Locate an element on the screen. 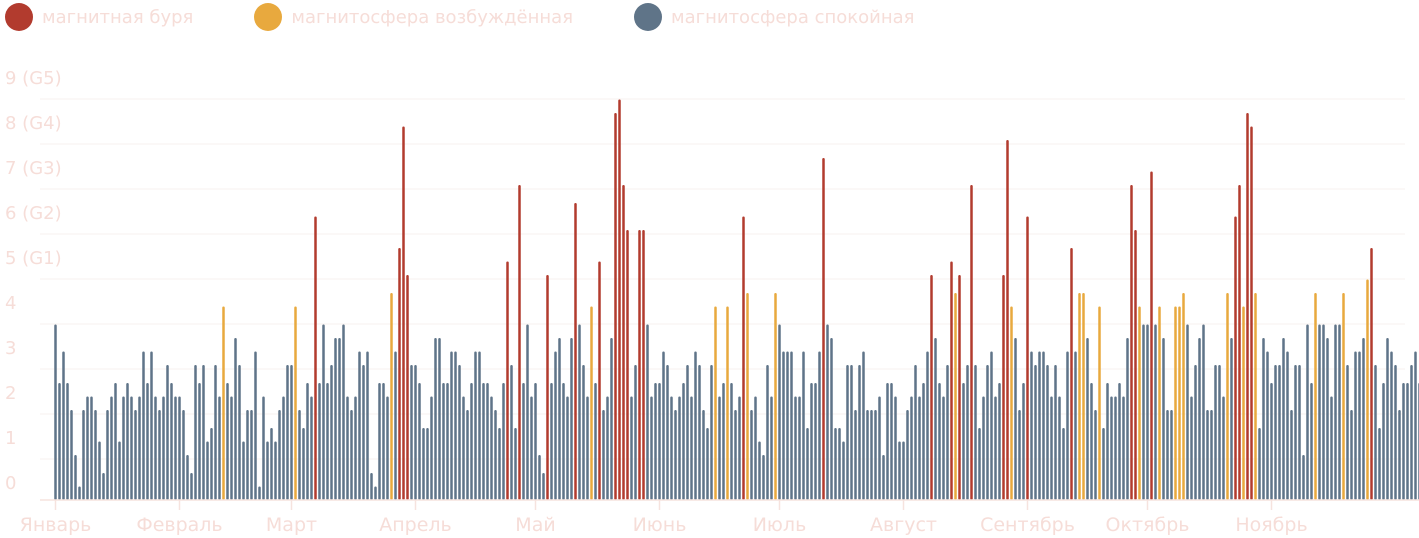 This screenshot has width=1419, height=538. legend-item-calm: магнитосфера спокойная is located at coordinates (772, 17).